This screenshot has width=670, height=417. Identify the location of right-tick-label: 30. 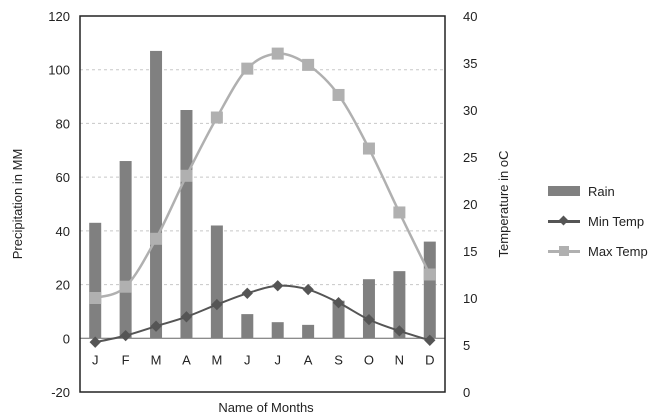
(470, 110).